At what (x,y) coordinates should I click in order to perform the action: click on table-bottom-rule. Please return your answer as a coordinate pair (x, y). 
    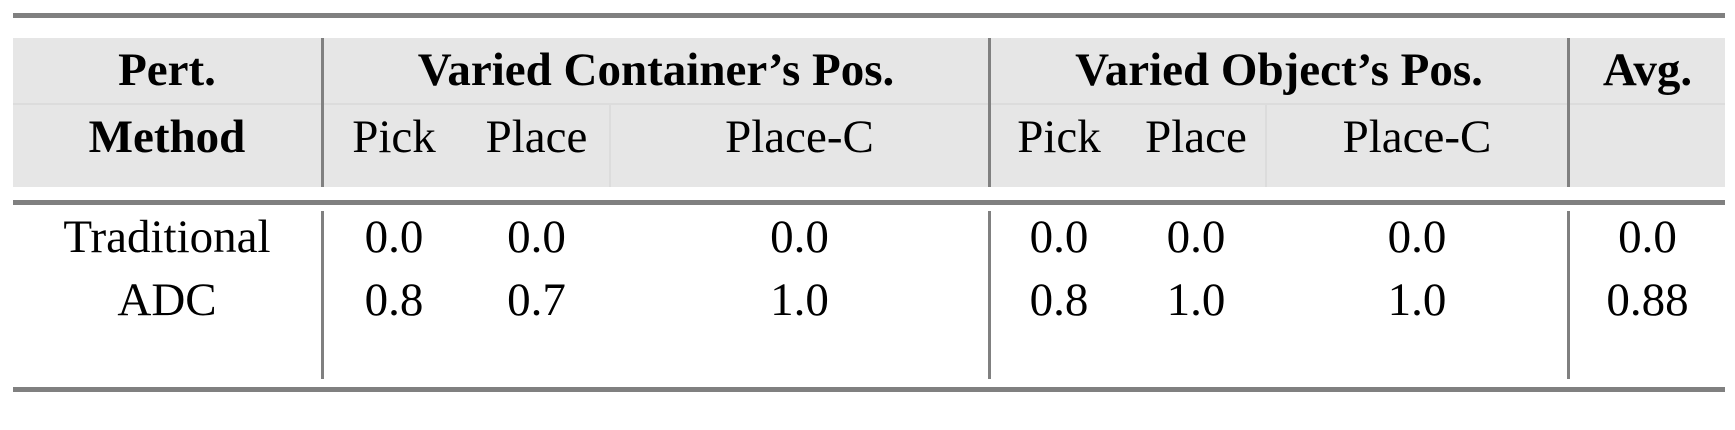
    Looking at the image, I should click on (869, 389).